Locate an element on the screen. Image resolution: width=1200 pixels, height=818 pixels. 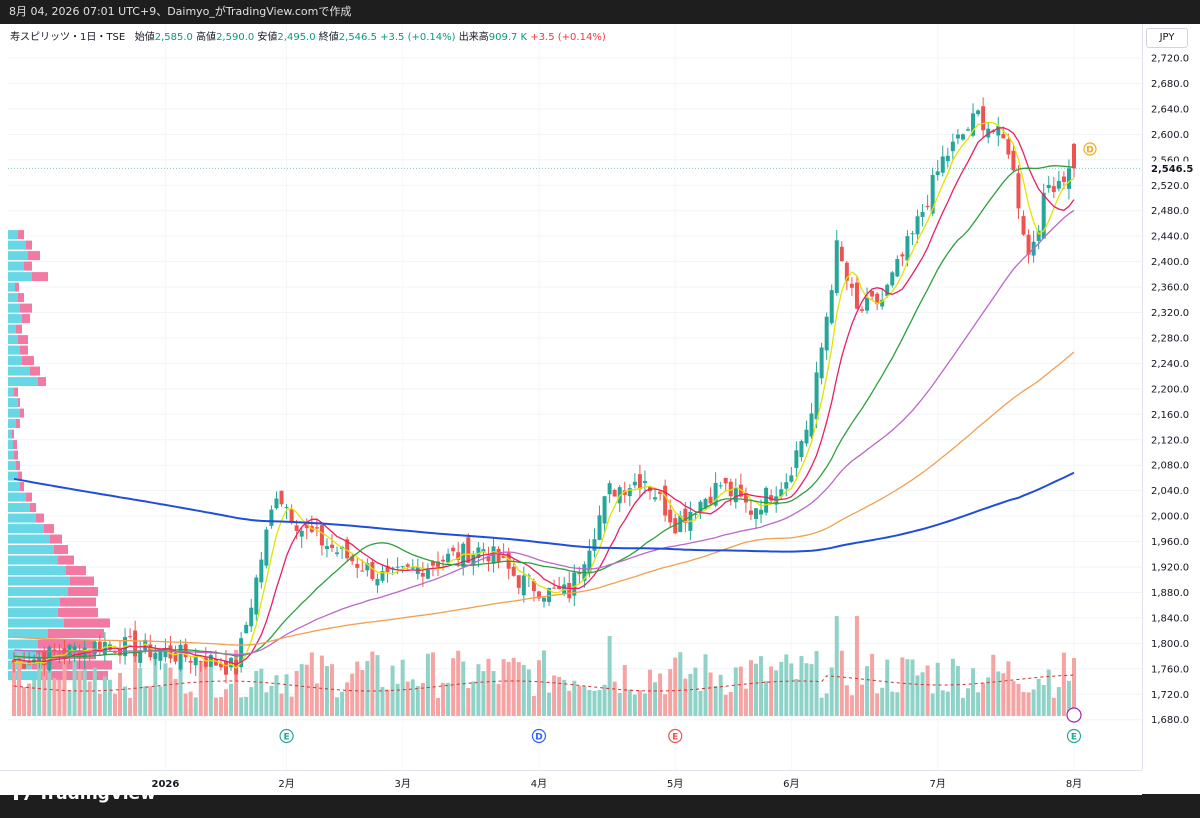
y-tick-label: 2,640.0 is located at coordinates (1170, 109).